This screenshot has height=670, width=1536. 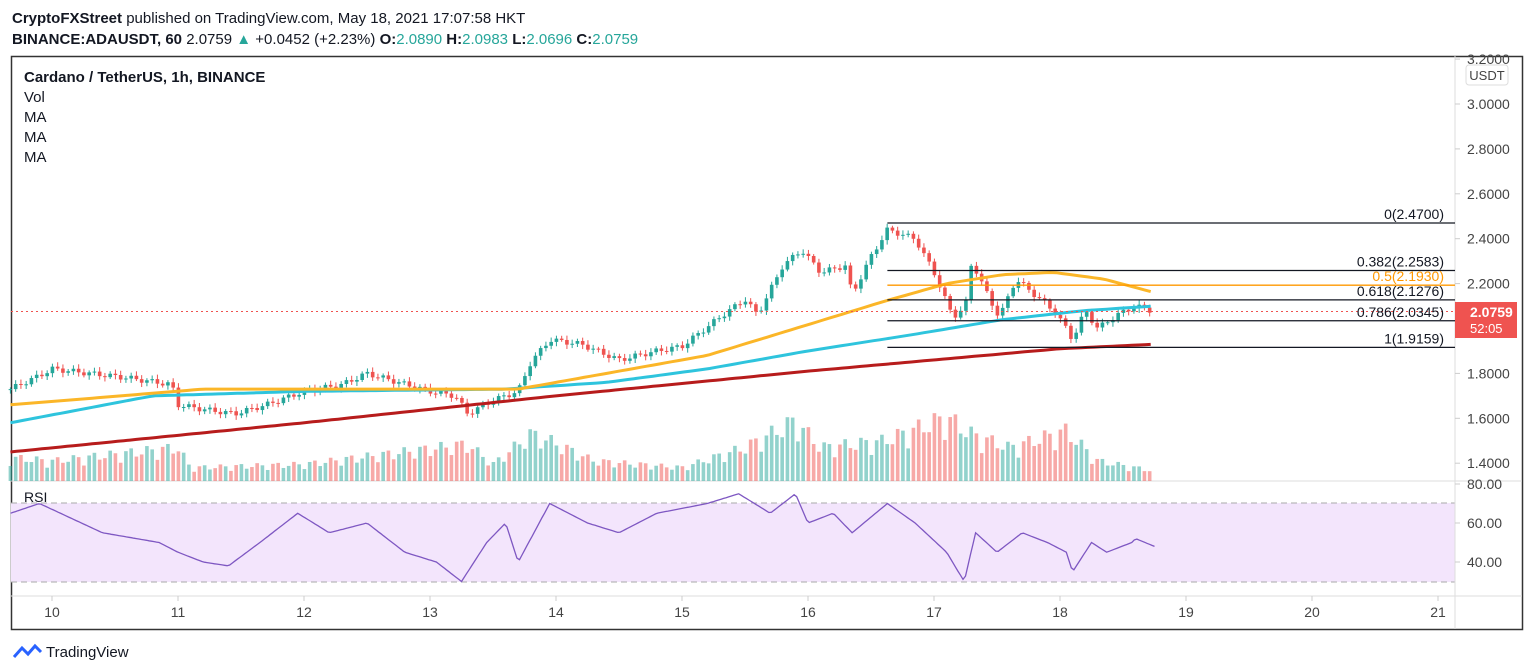 I want to click on high-label: H:, so click(x=454, y=39).